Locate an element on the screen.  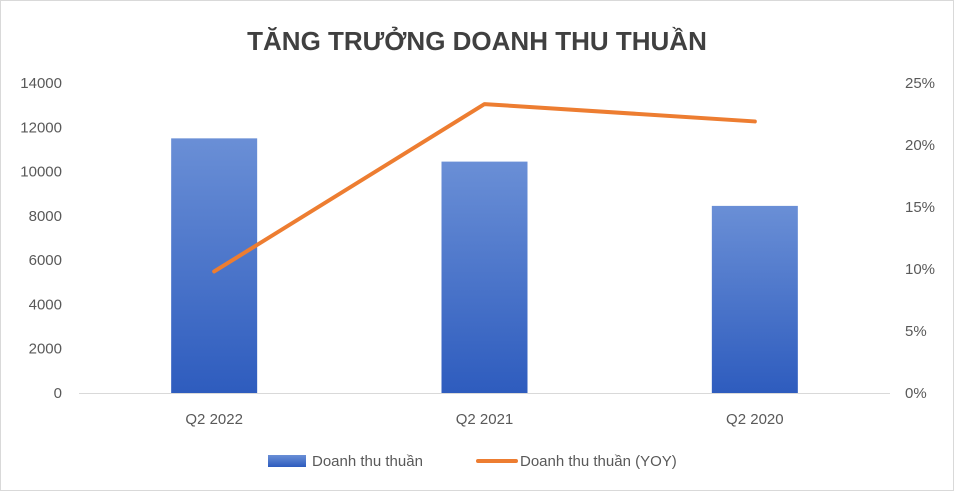
x-tick-label: Q2 2022 is located at coordinates (214, 419).